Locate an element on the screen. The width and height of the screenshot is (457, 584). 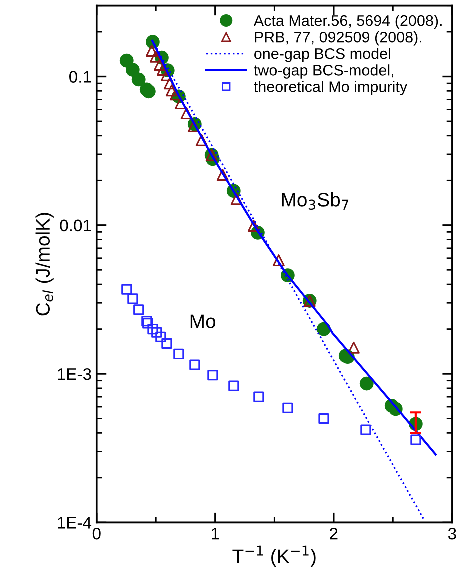
legend-label: two-gap BCS-model, is located at coordinates (324, 71).